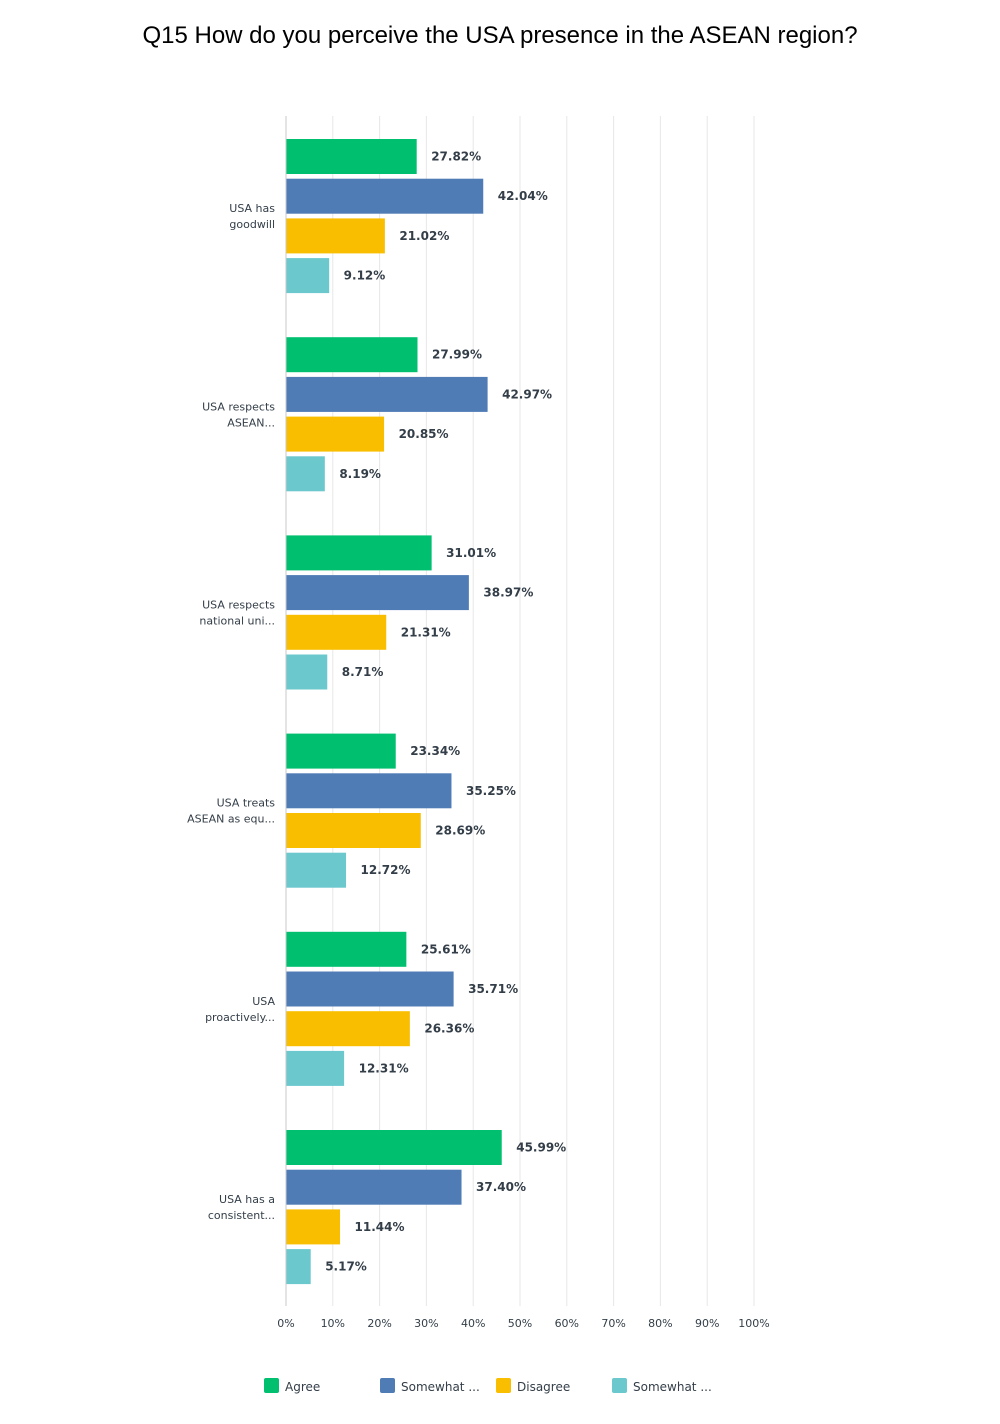 The image size is (1000, 1424). Describe the element at coordinates (520, 1323) in the screenshot. I see `x-tick-label: 50%` at that location.